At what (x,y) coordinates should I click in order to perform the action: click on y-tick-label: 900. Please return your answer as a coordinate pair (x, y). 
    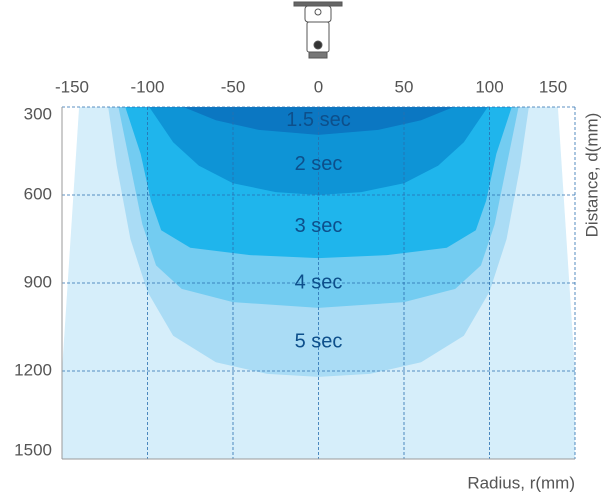
    Looking at the image, I should click on (38, 281).